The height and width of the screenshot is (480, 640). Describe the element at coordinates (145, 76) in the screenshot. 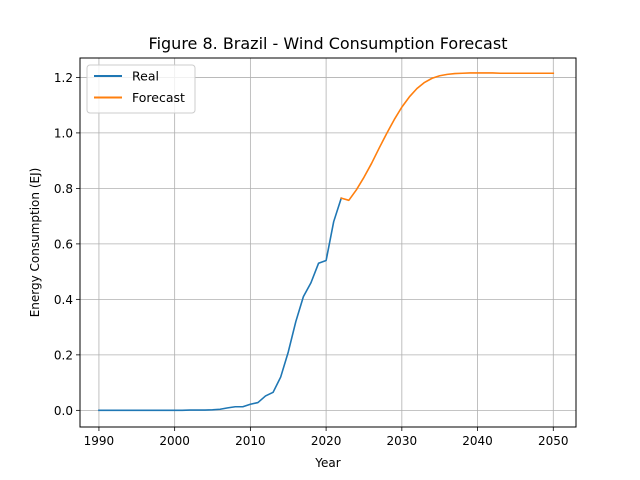

I see `legend-label-real: Real` at that location.